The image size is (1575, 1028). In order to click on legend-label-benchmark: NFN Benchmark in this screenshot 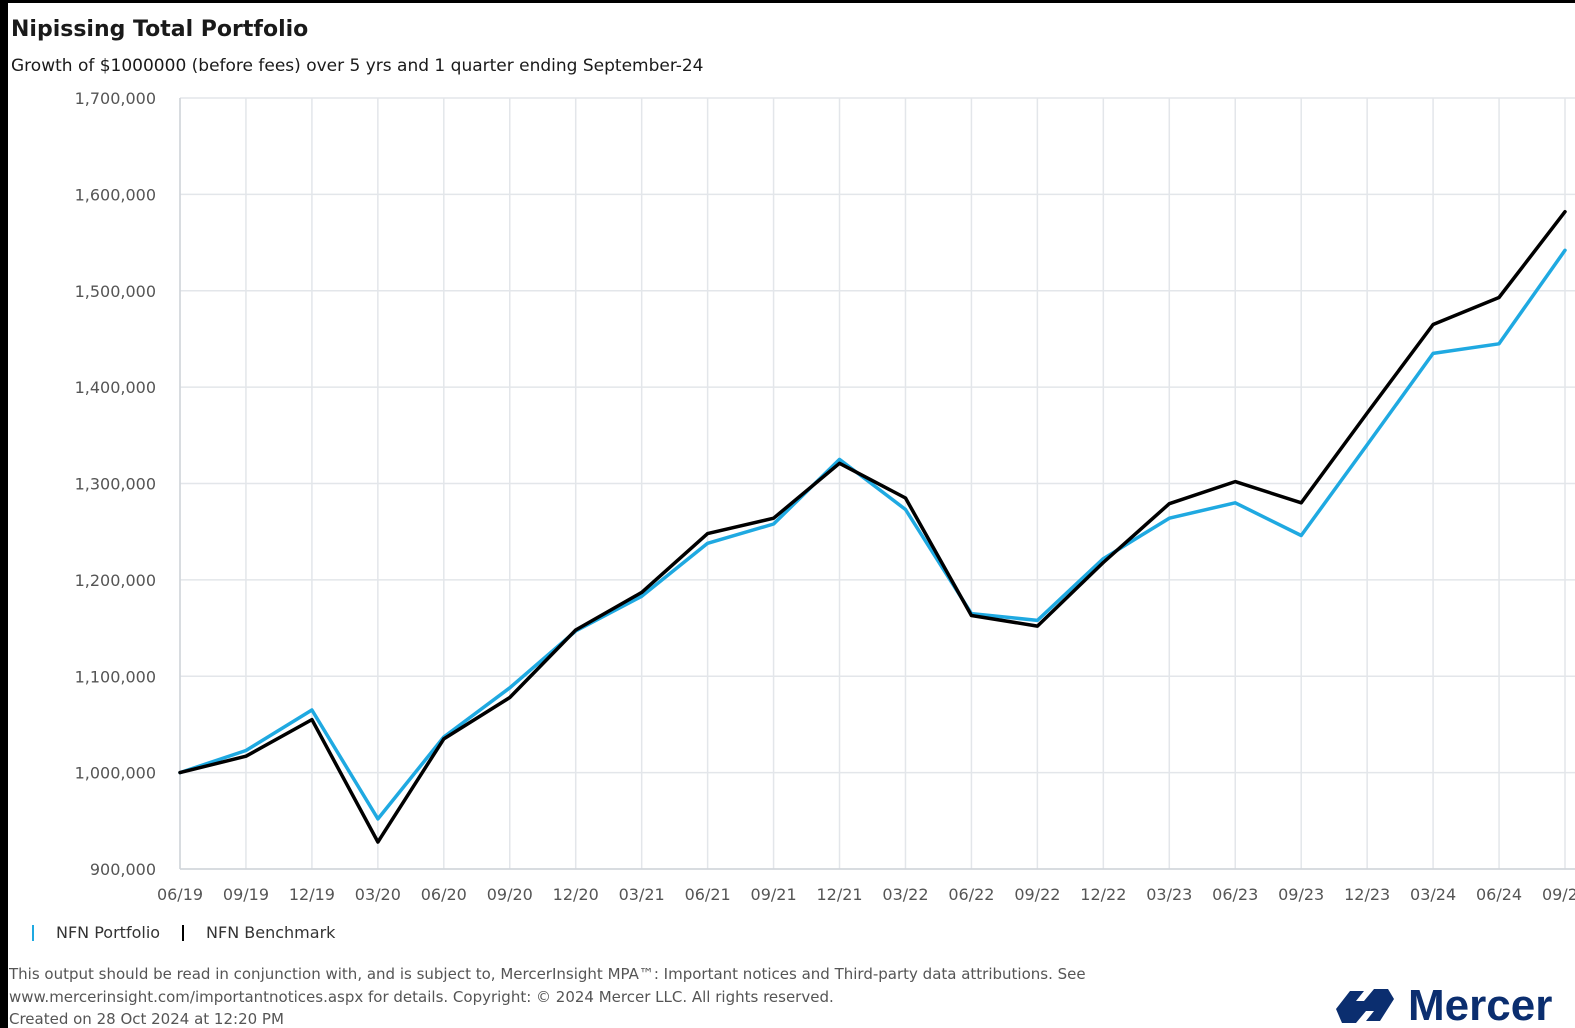, I will do `click(271, 932)`.